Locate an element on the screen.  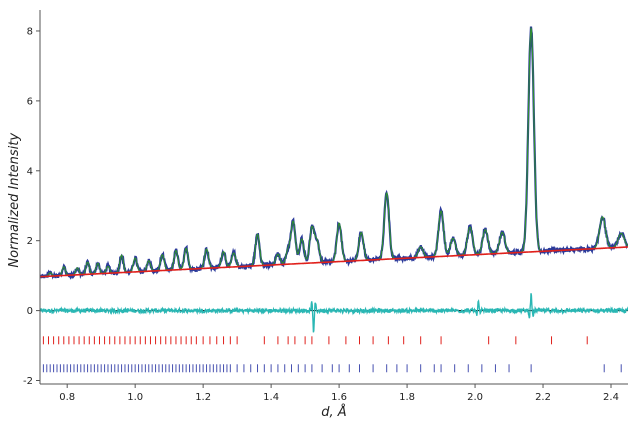
x-tick-label: 1.8 is located at coordinates (407, 397).